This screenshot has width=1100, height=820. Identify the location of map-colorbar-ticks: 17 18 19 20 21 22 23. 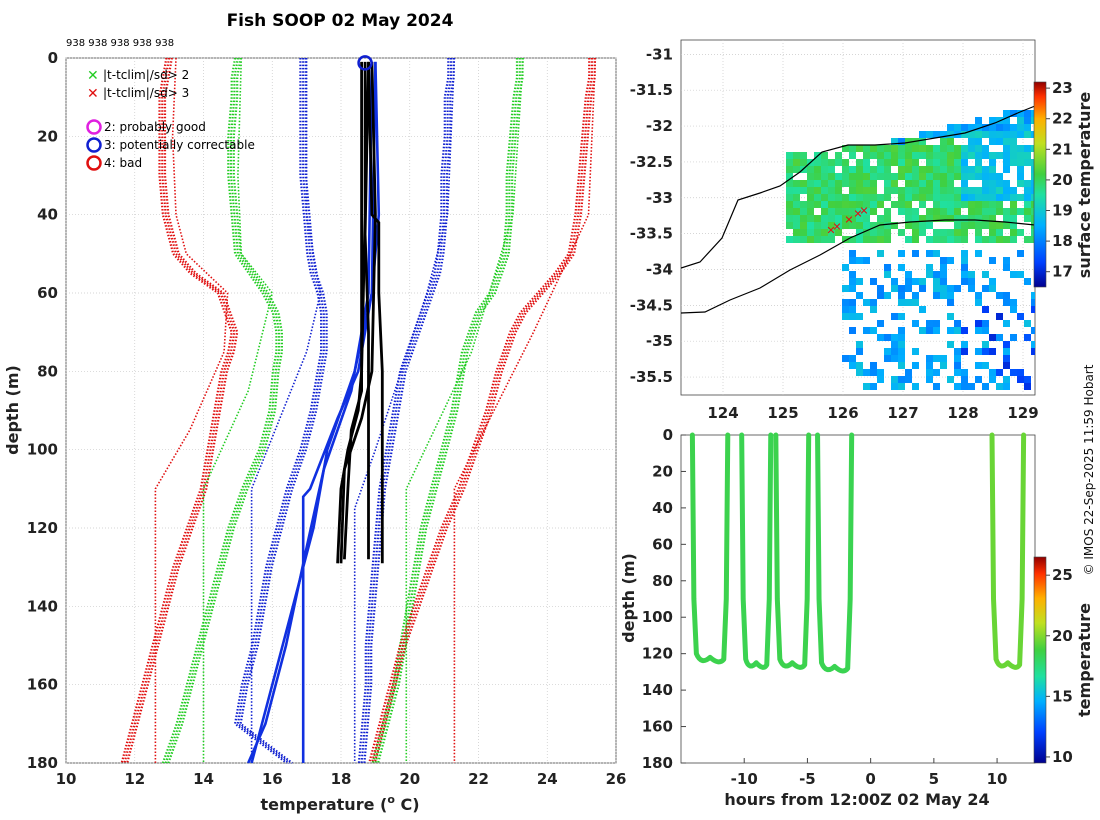
(1059, 180).